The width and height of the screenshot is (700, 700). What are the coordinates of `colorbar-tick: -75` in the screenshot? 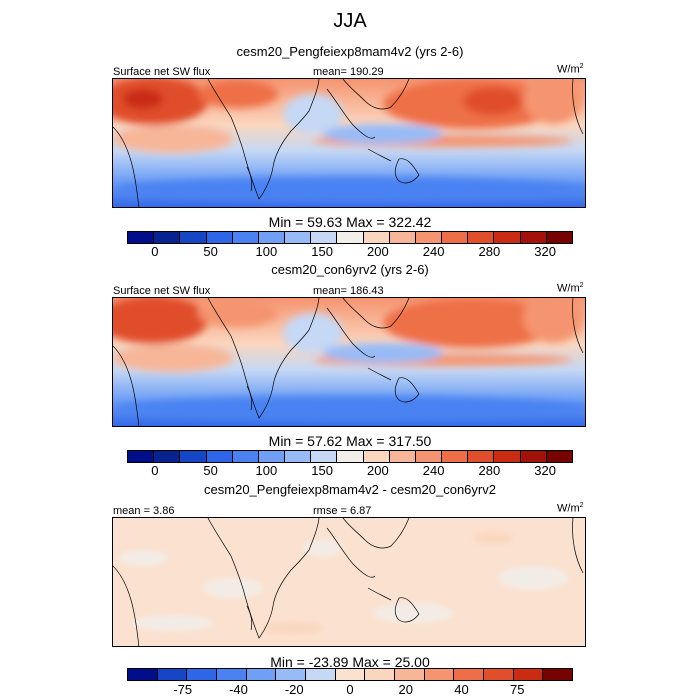 It's located at (183, 689).